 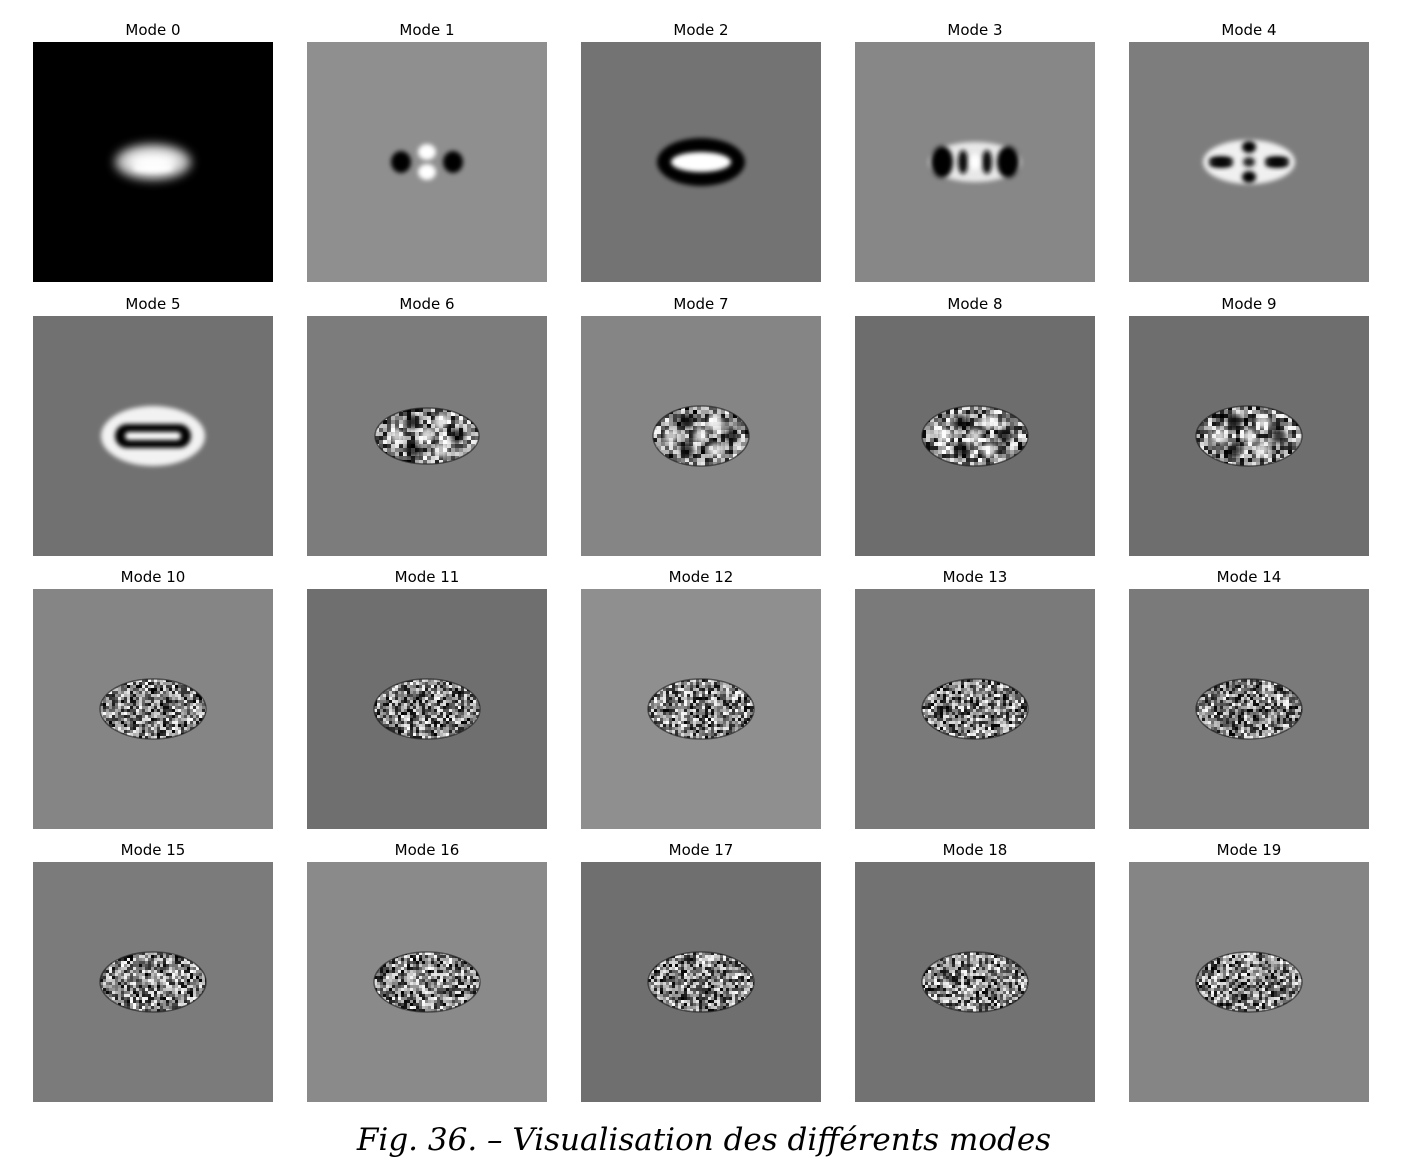 I want to click on mode-title: Mode 7, so click(x=701, y=304).